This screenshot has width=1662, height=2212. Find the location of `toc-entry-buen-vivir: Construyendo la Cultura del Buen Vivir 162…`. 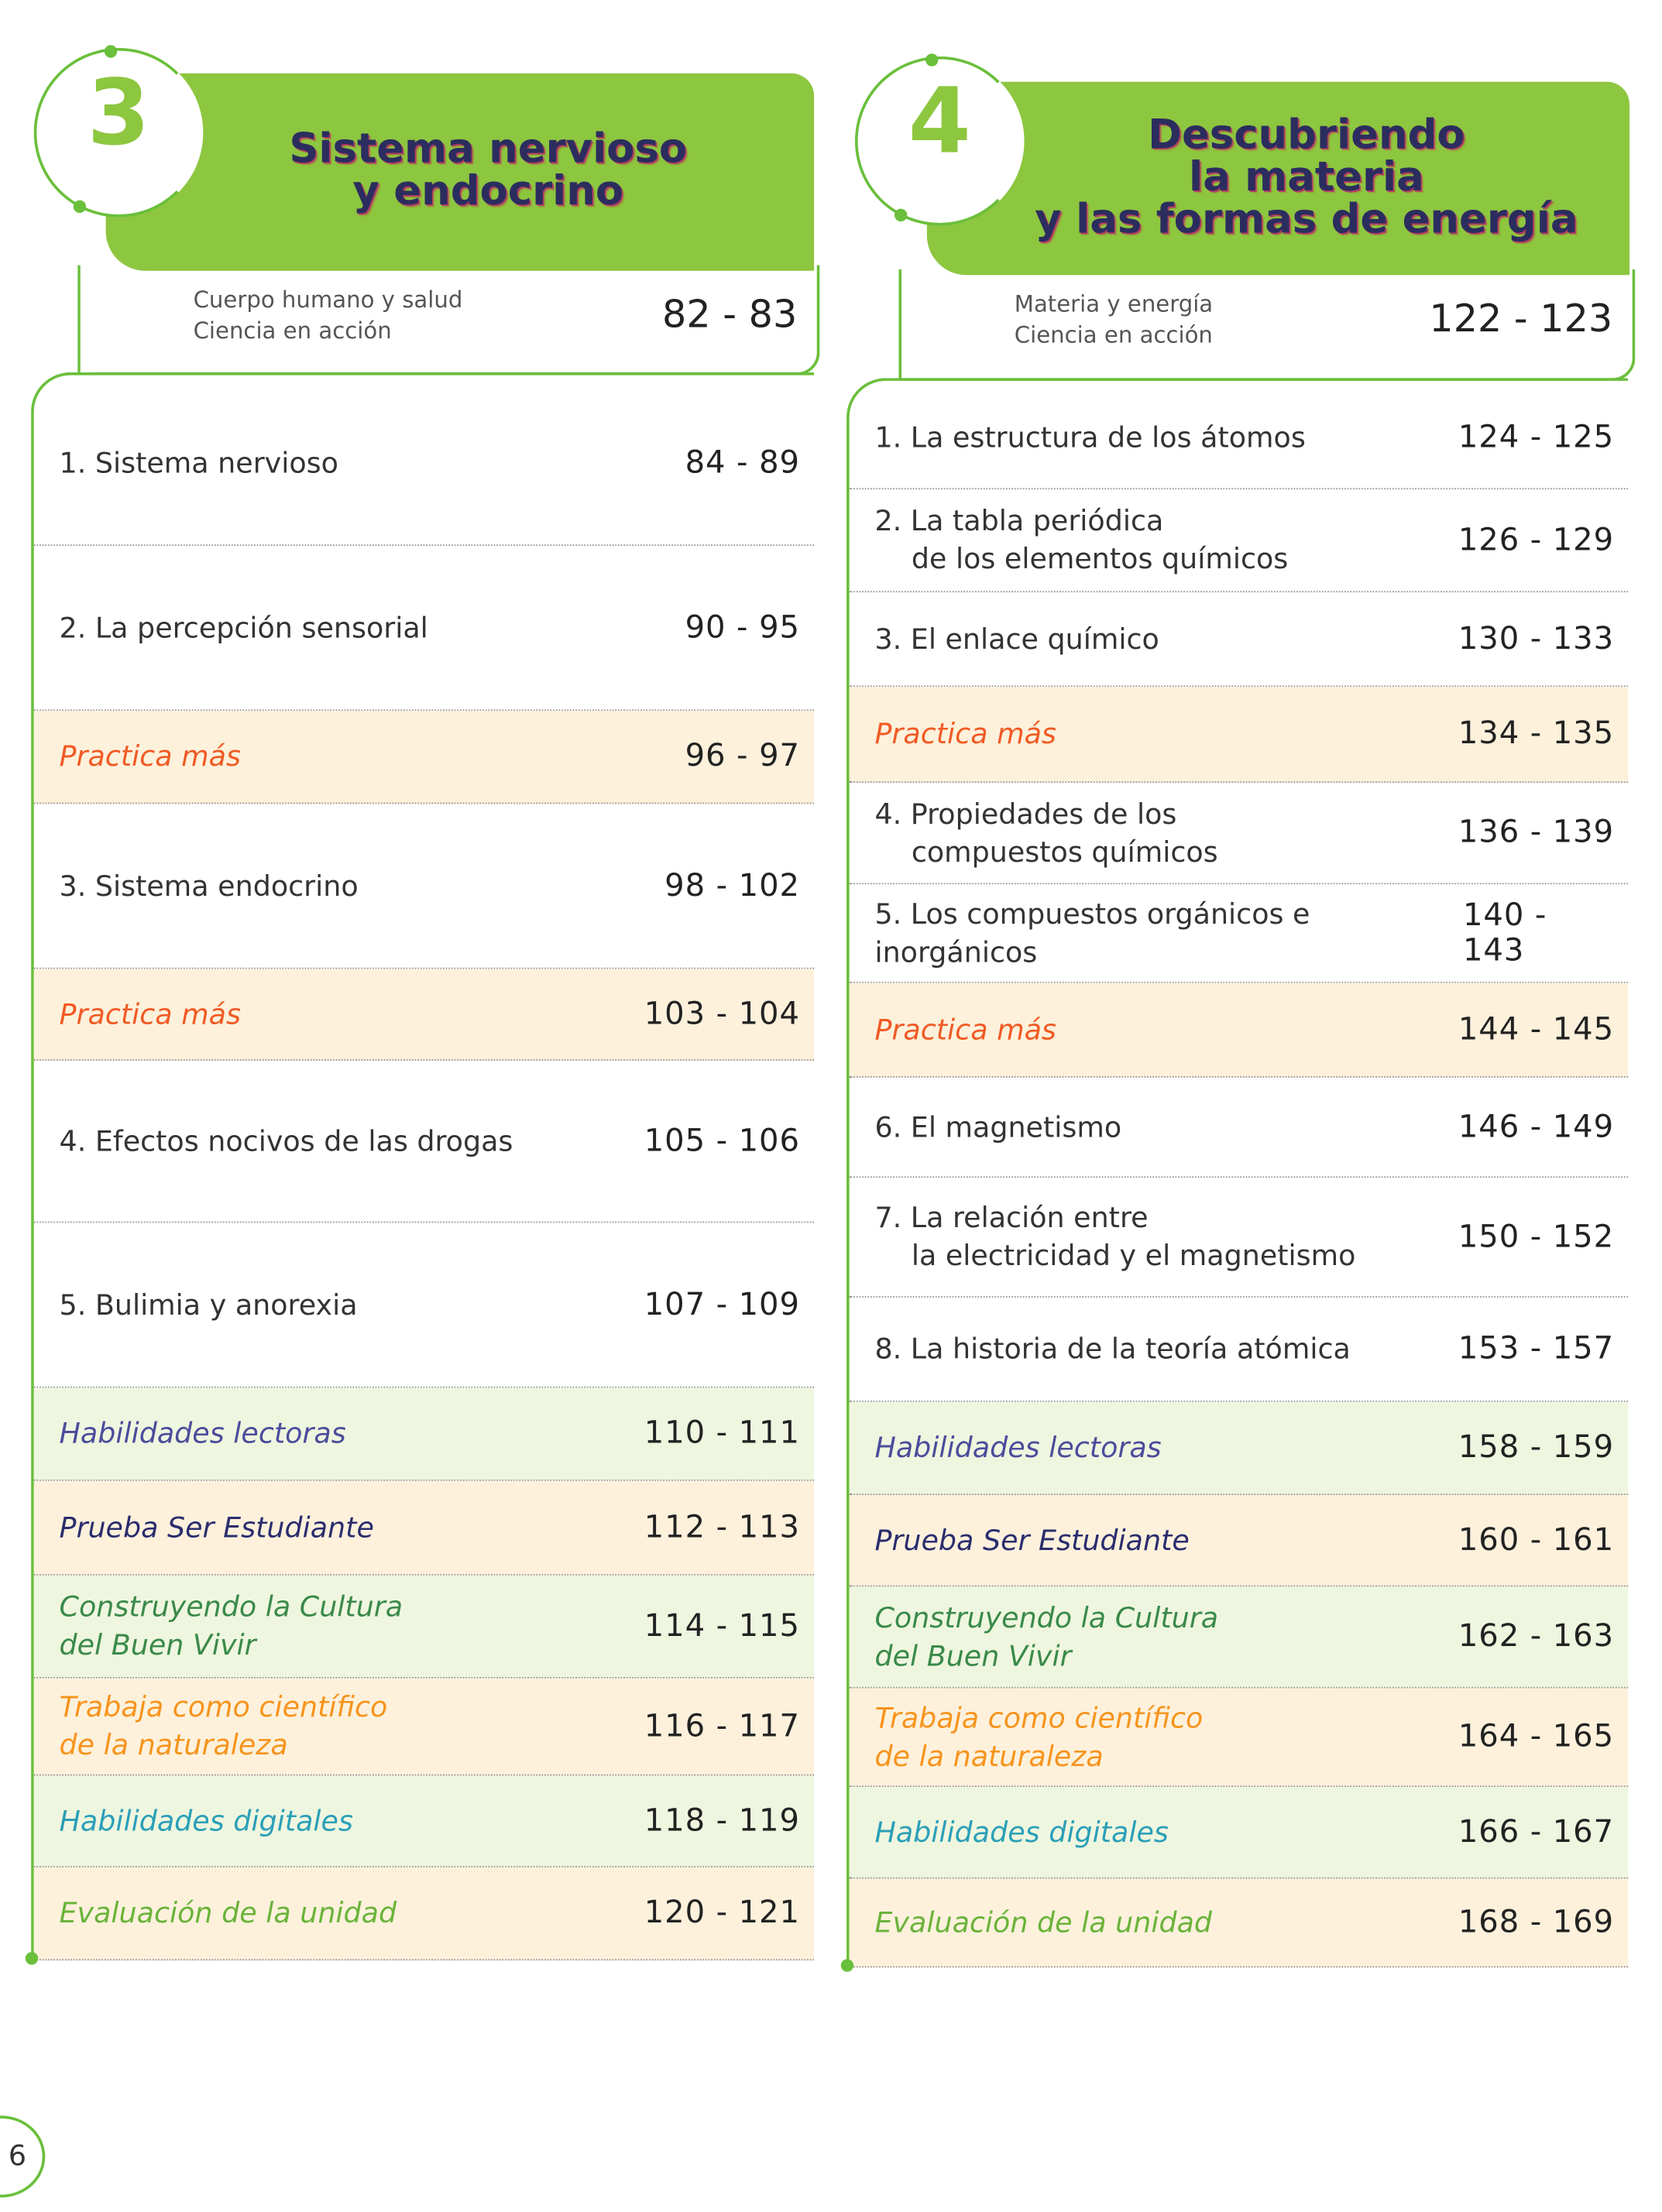

toc-entry-buen-vivir: Construyendo la Cultura del Buen Vivir 162… is located at coordinates (1239, 1638).